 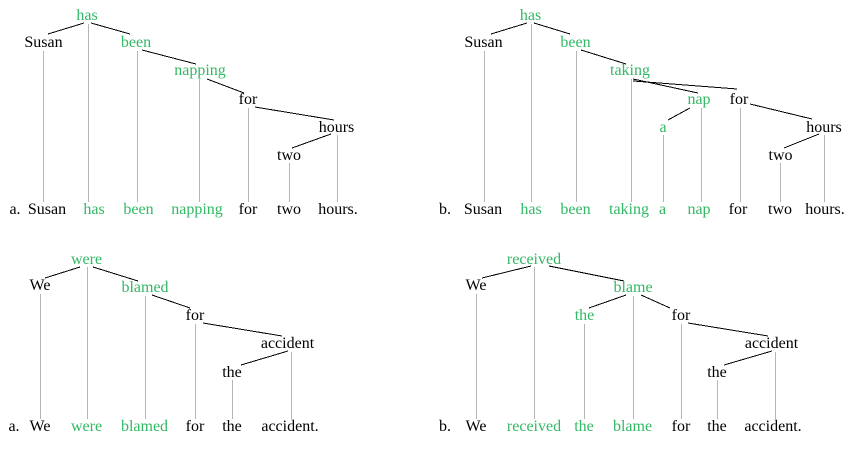 I want to click on sentence-word: a, so click(x=662, y=209).